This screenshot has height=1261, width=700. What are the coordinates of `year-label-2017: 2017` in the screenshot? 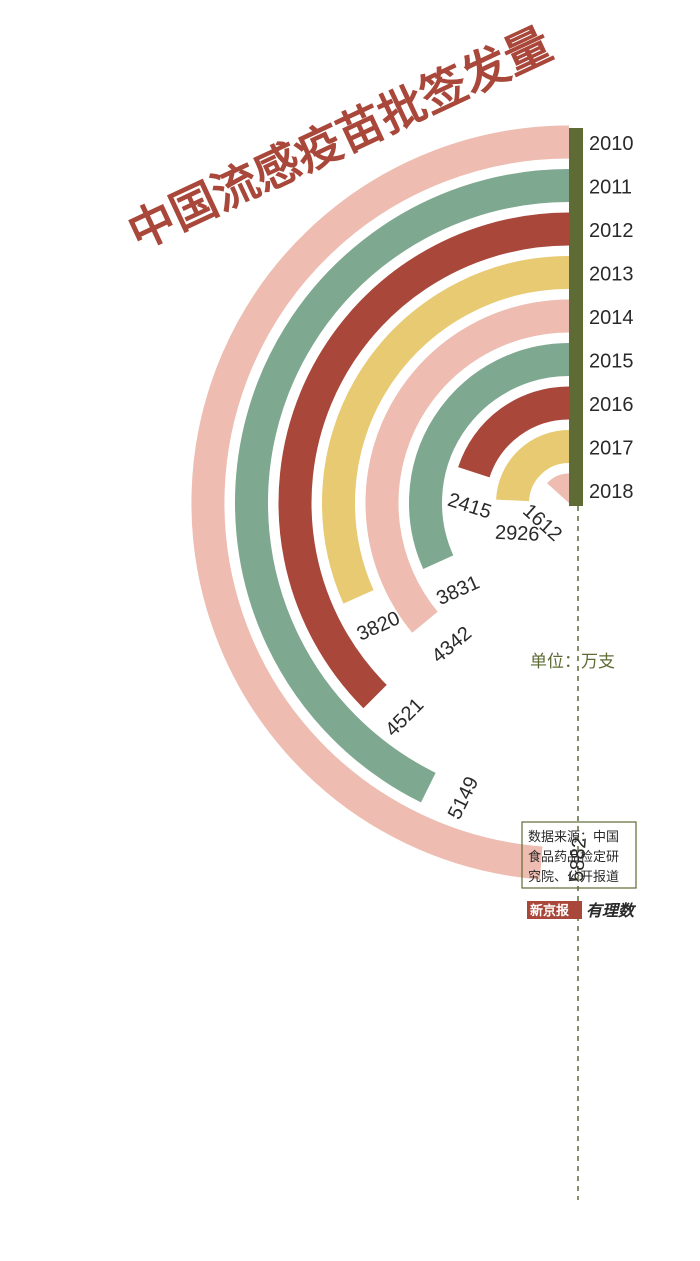 It's located at (611, 449).